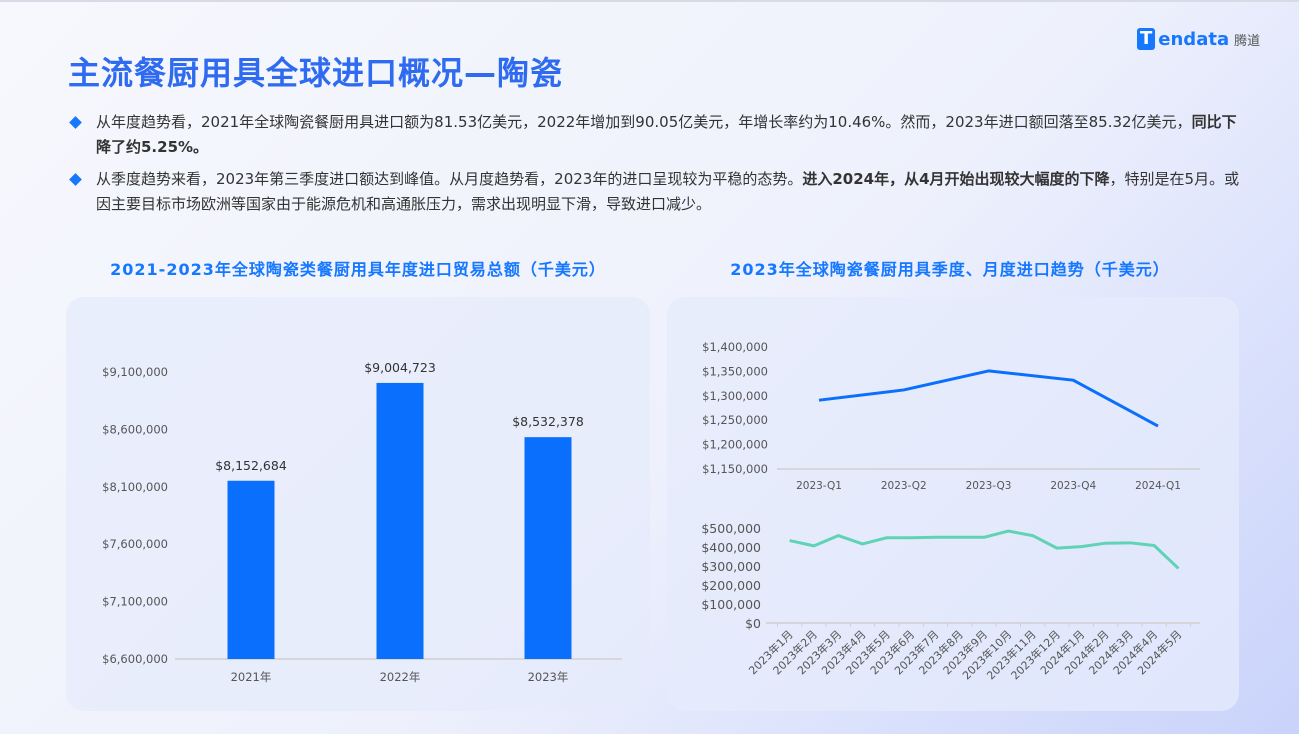  I want to click on logo-mark: T, so click(1146, 39).